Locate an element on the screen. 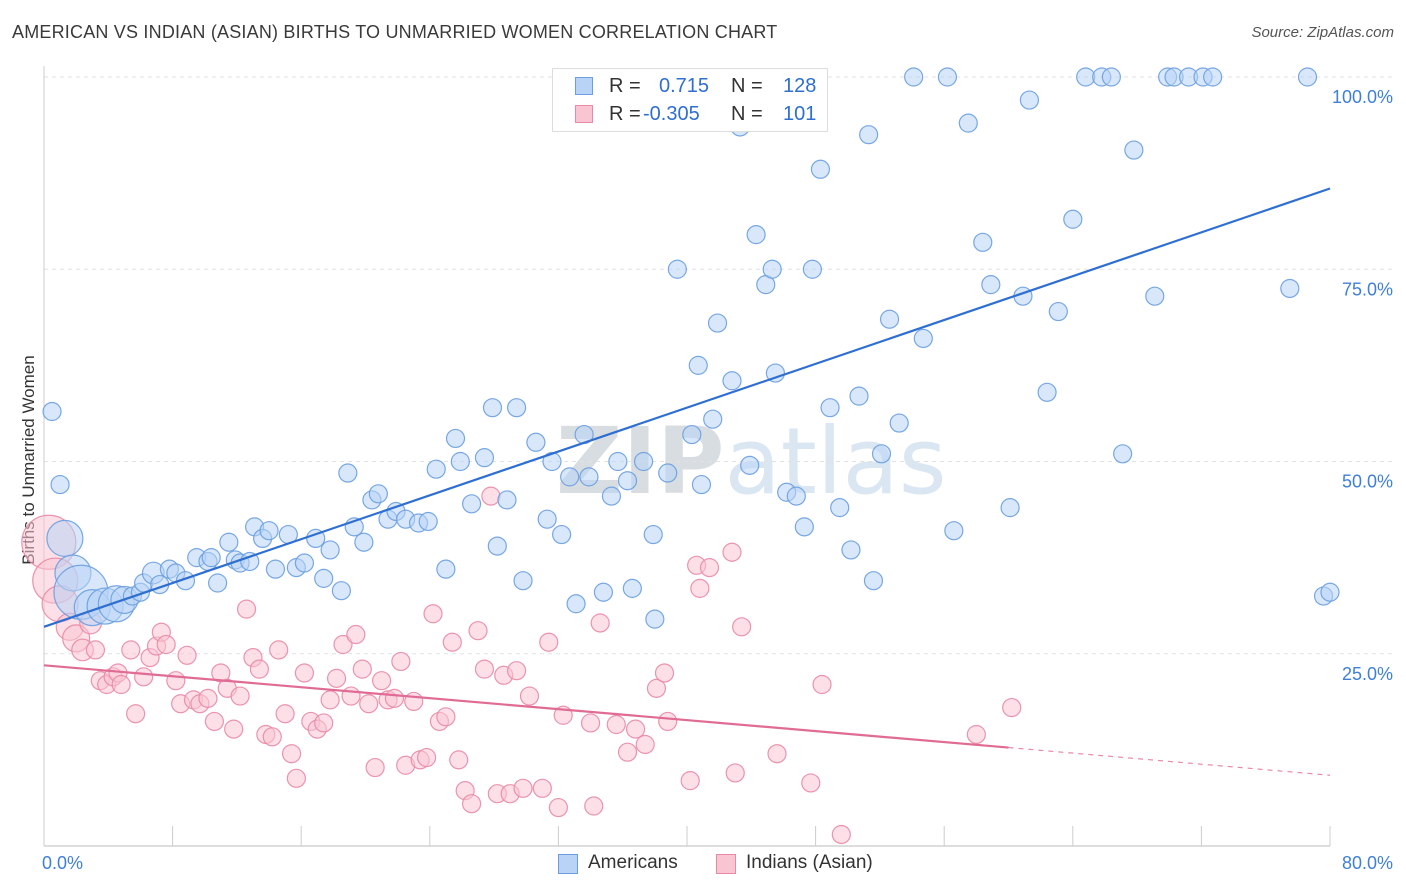 This screenshot has height=892, width=1406. legend-n-value: 101 is located at coordinates (800, 114).